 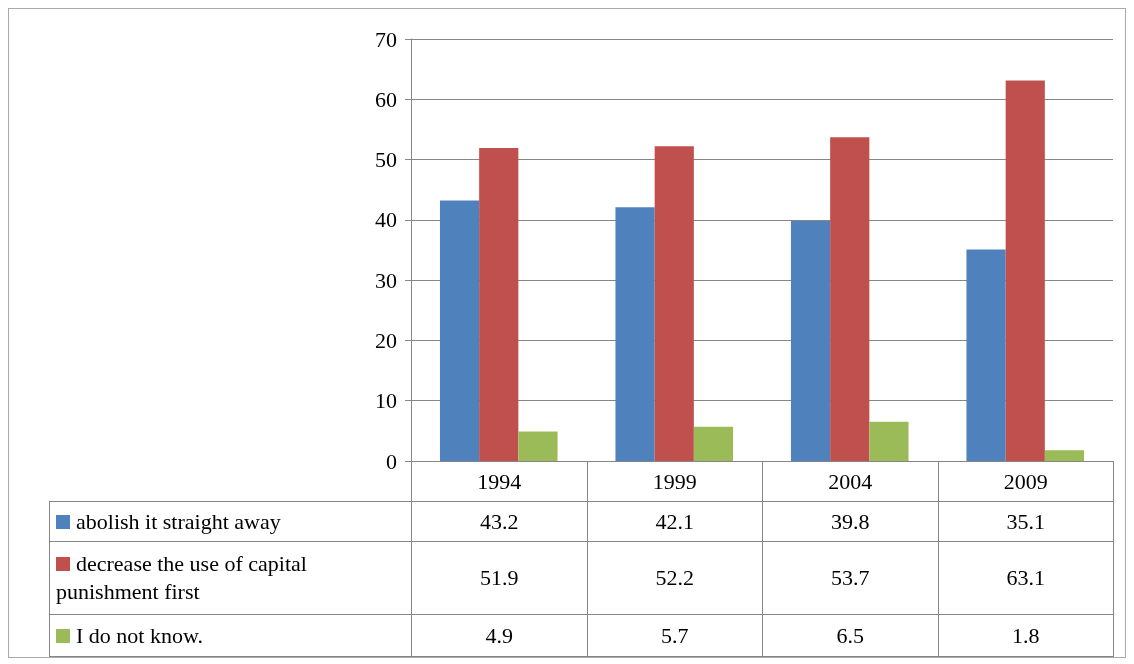 What do you see at coordinates (499, 578) in the screenshot?
I see `data-label: 51.9` at bounding box center [499, 578].